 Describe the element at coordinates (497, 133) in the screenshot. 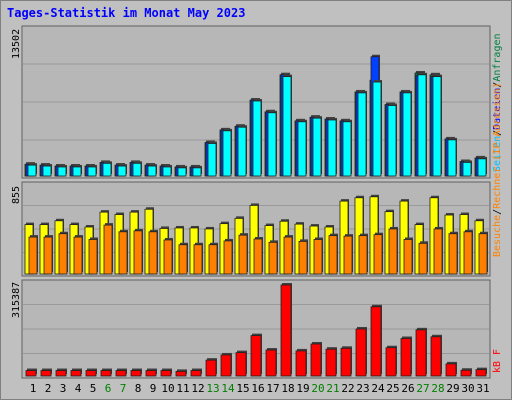

I see `legend-sep-1: /` at that location.